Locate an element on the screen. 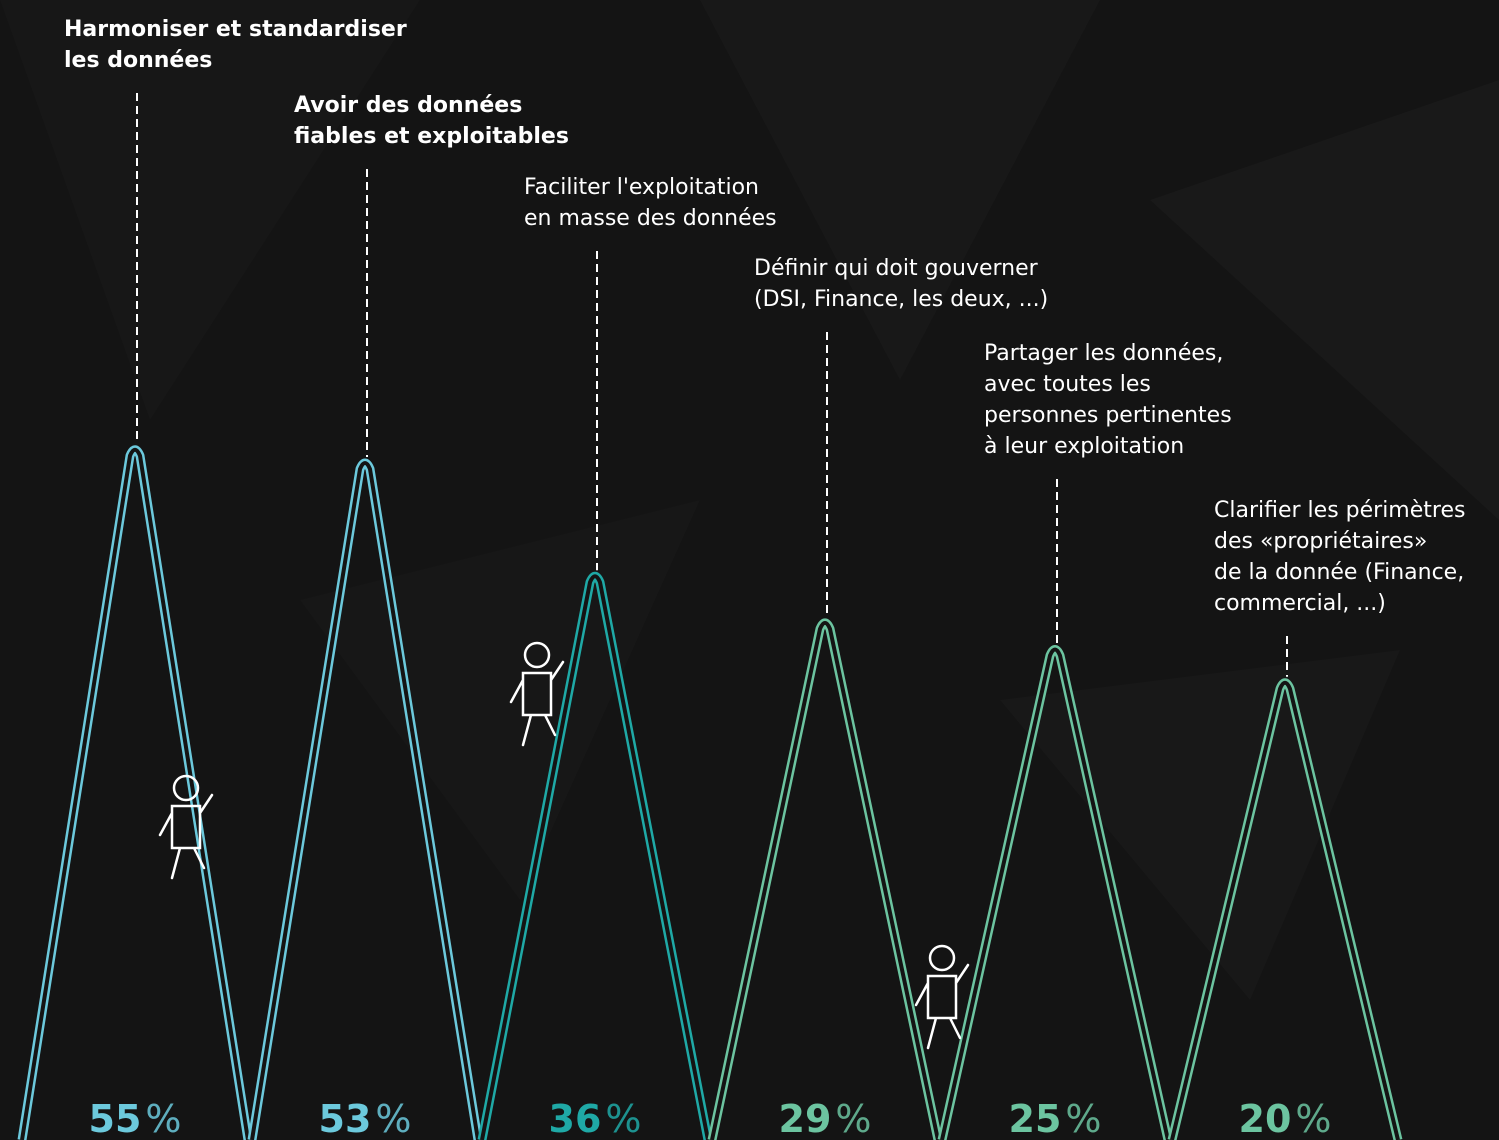 The image size is (1499, 1140). value-number: 29 is located at coordinates (805, 1118).